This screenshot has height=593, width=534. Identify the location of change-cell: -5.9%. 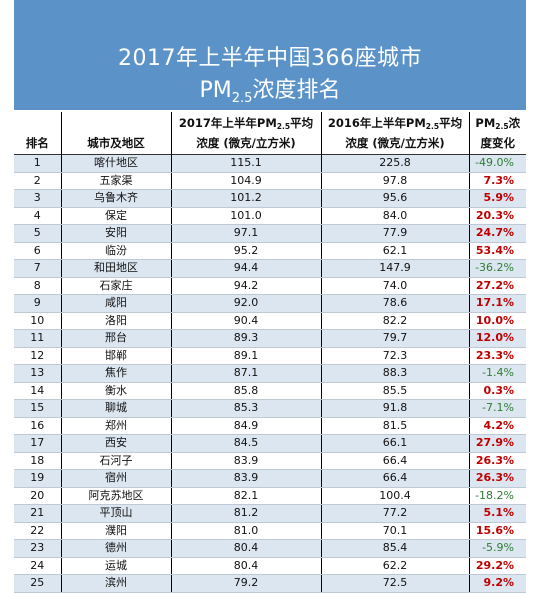
(497, 548).